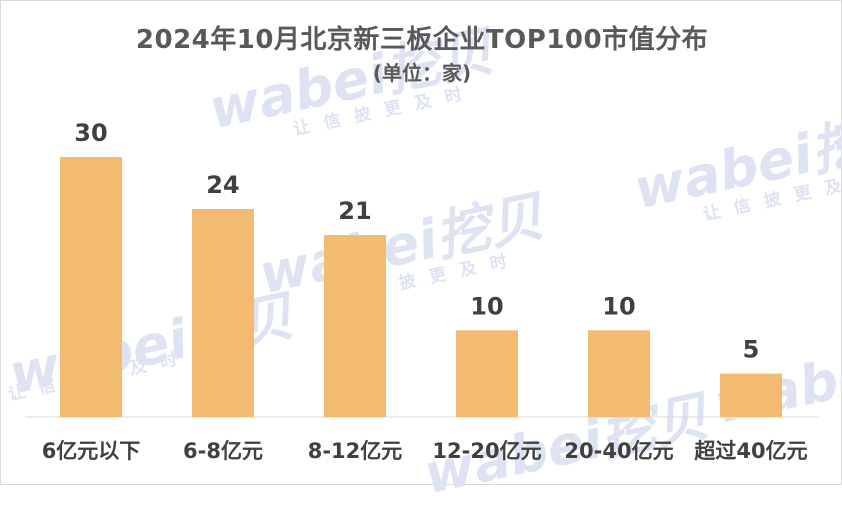  What do you see at coordinates (750, 451) in the screenshot?
I see `category-label: 超过40亿元` at bounding box center [750, 451].